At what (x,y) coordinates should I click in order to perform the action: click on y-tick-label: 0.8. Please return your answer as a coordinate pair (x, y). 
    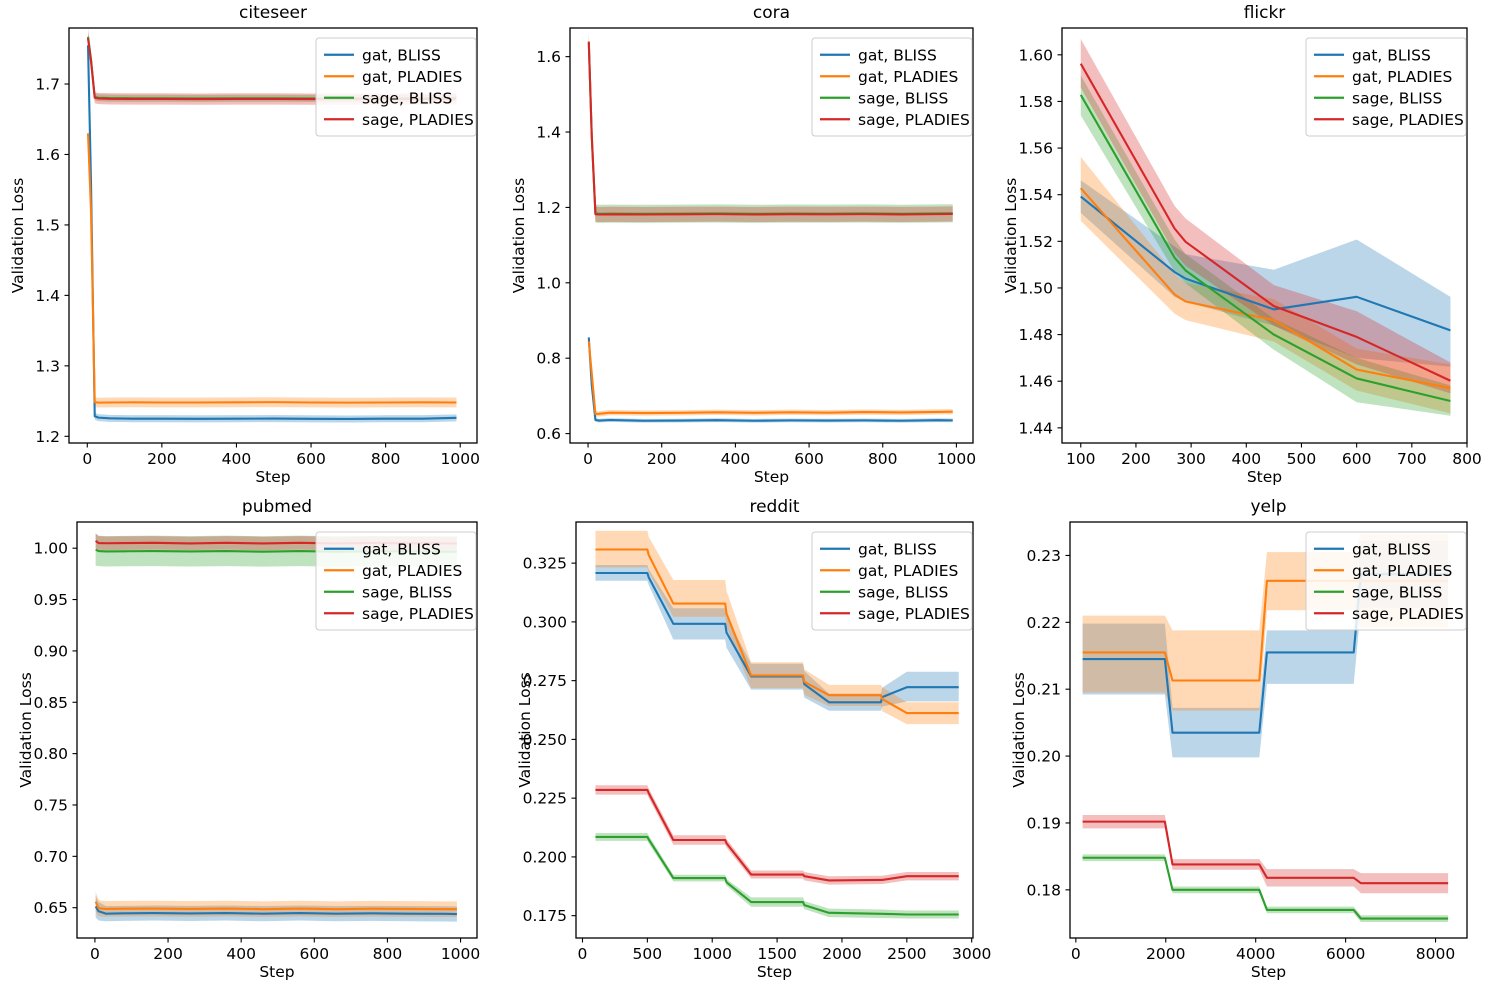
    Looking at the image, I should click on (548, 359).